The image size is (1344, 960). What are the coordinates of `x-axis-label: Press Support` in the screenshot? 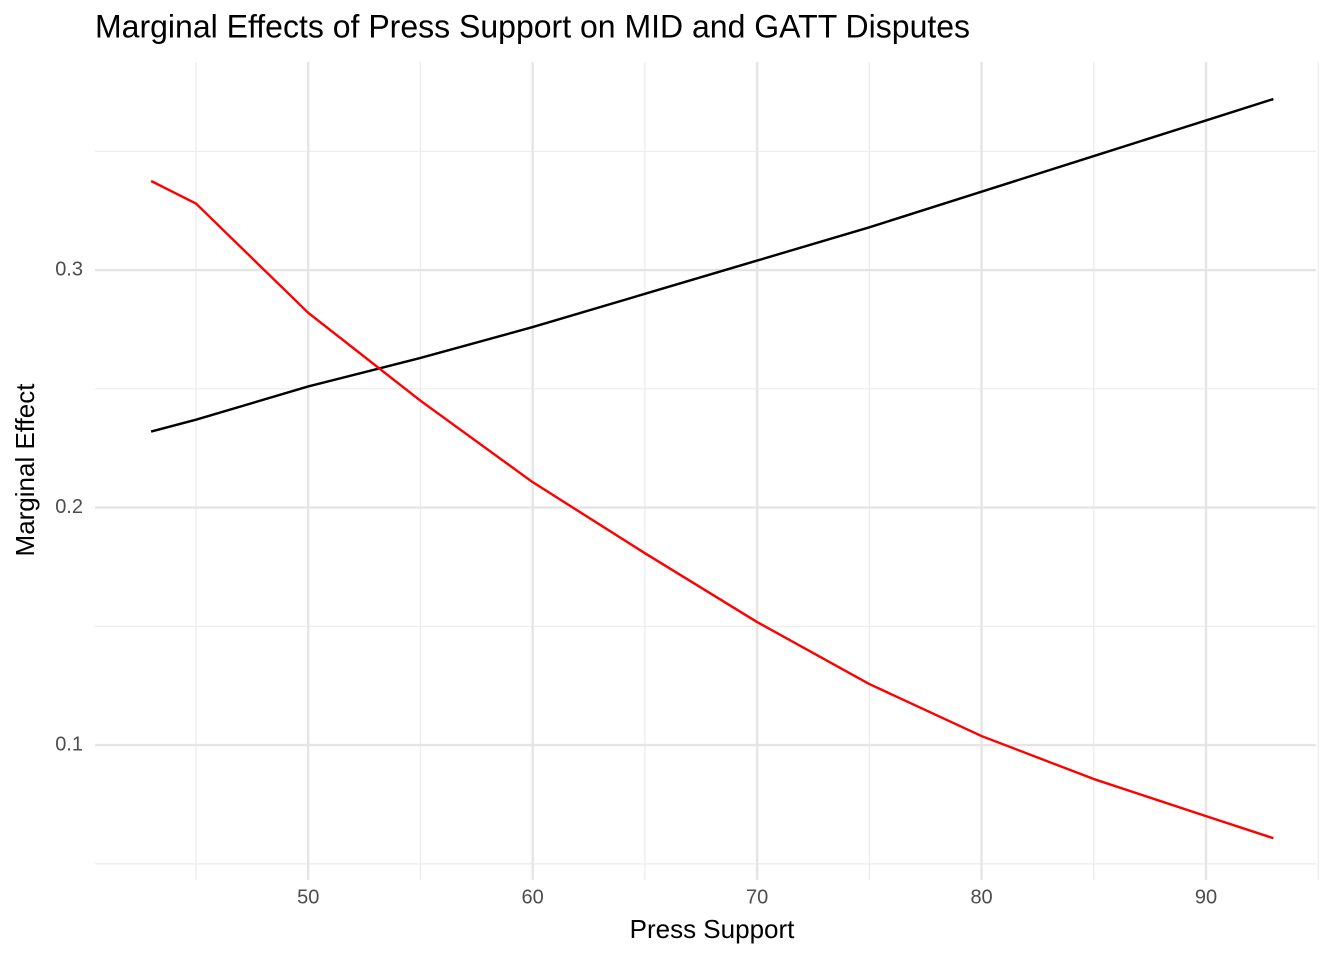 It's located at (713, 929).